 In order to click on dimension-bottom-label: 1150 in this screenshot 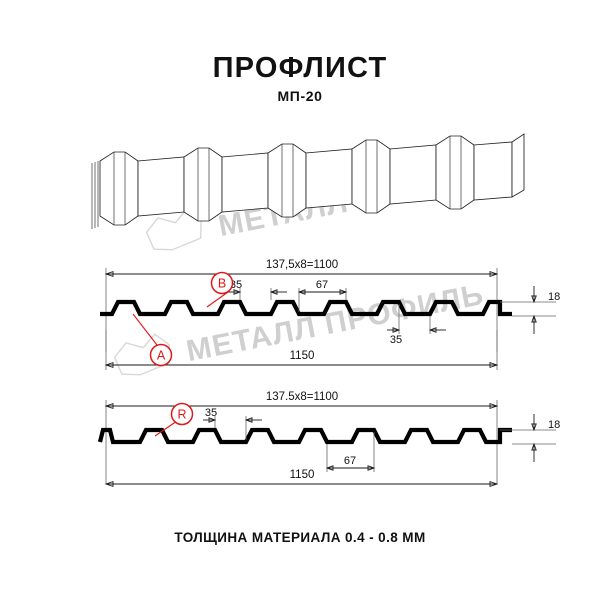, I will do `click(302, 356)`.